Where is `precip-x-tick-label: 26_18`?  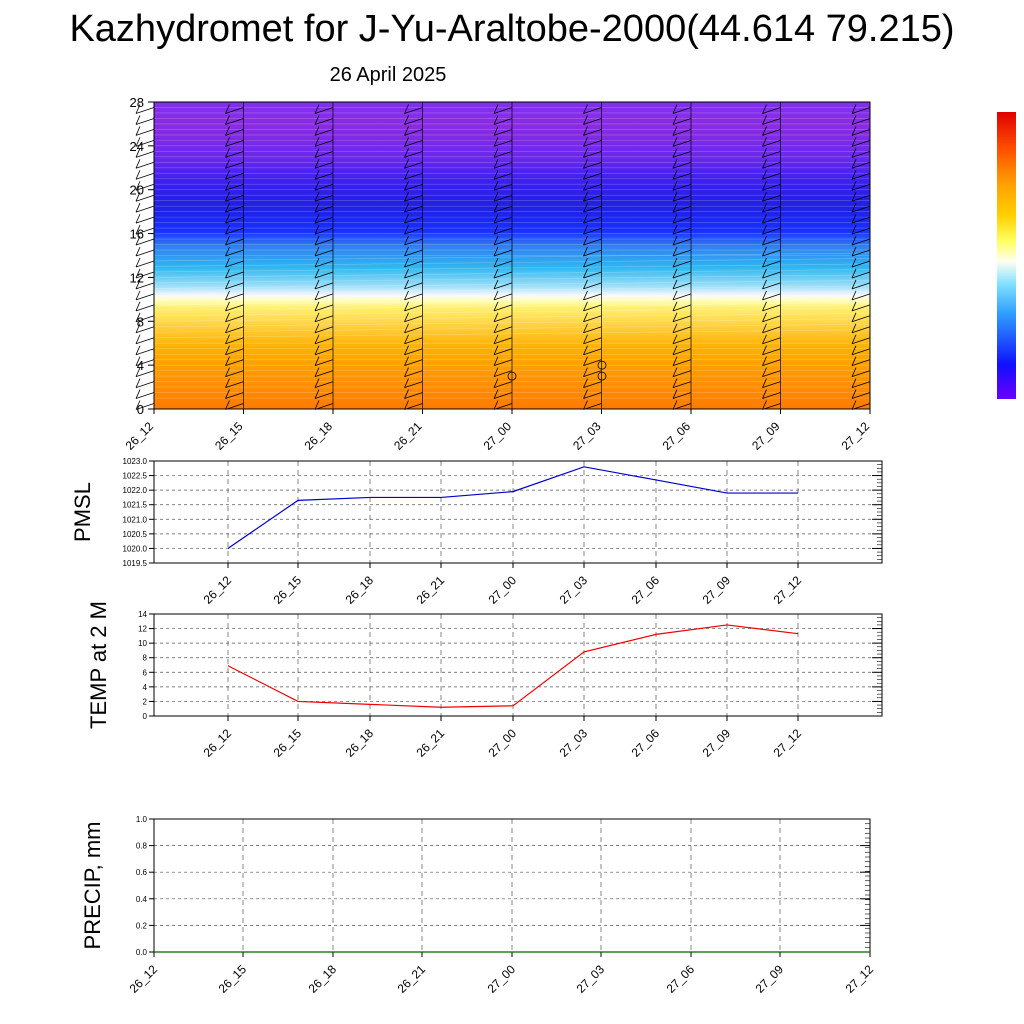 precip-x-tick-label: 26_18 is located at coordinates (323, 979).